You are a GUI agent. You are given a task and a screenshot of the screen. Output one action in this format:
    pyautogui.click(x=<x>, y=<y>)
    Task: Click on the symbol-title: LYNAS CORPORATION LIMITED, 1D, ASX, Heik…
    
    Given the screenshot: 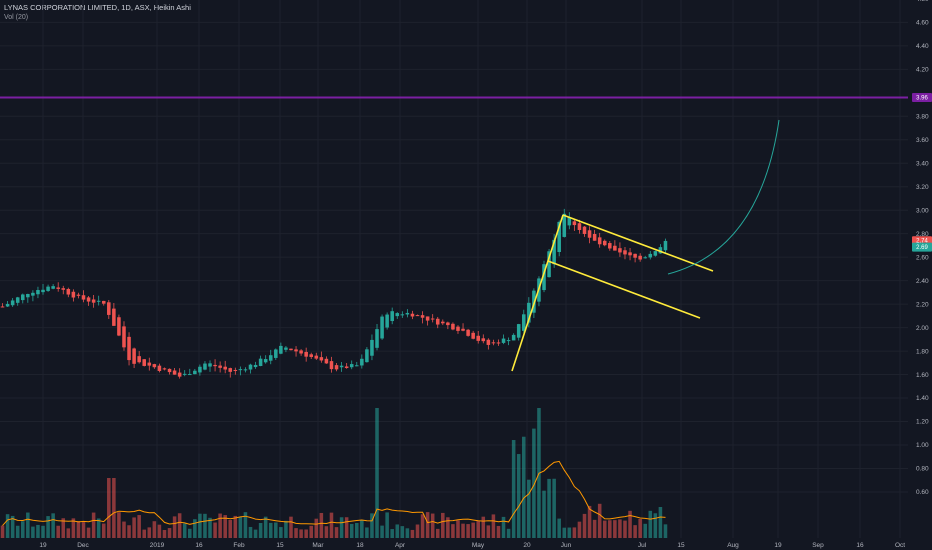 What is the action you would take?
    pyautogui.click(x=97, y=7)
    